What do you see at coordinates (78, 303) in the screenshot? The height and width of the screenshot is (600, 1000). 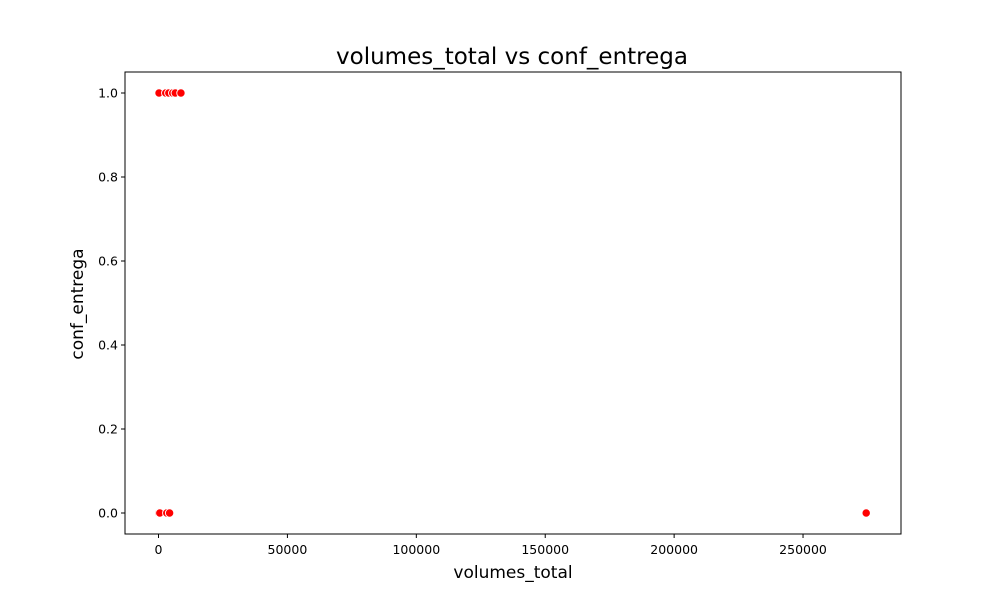 I see `y-axis-label: conf_entrega` at bounding box center [78, 303].